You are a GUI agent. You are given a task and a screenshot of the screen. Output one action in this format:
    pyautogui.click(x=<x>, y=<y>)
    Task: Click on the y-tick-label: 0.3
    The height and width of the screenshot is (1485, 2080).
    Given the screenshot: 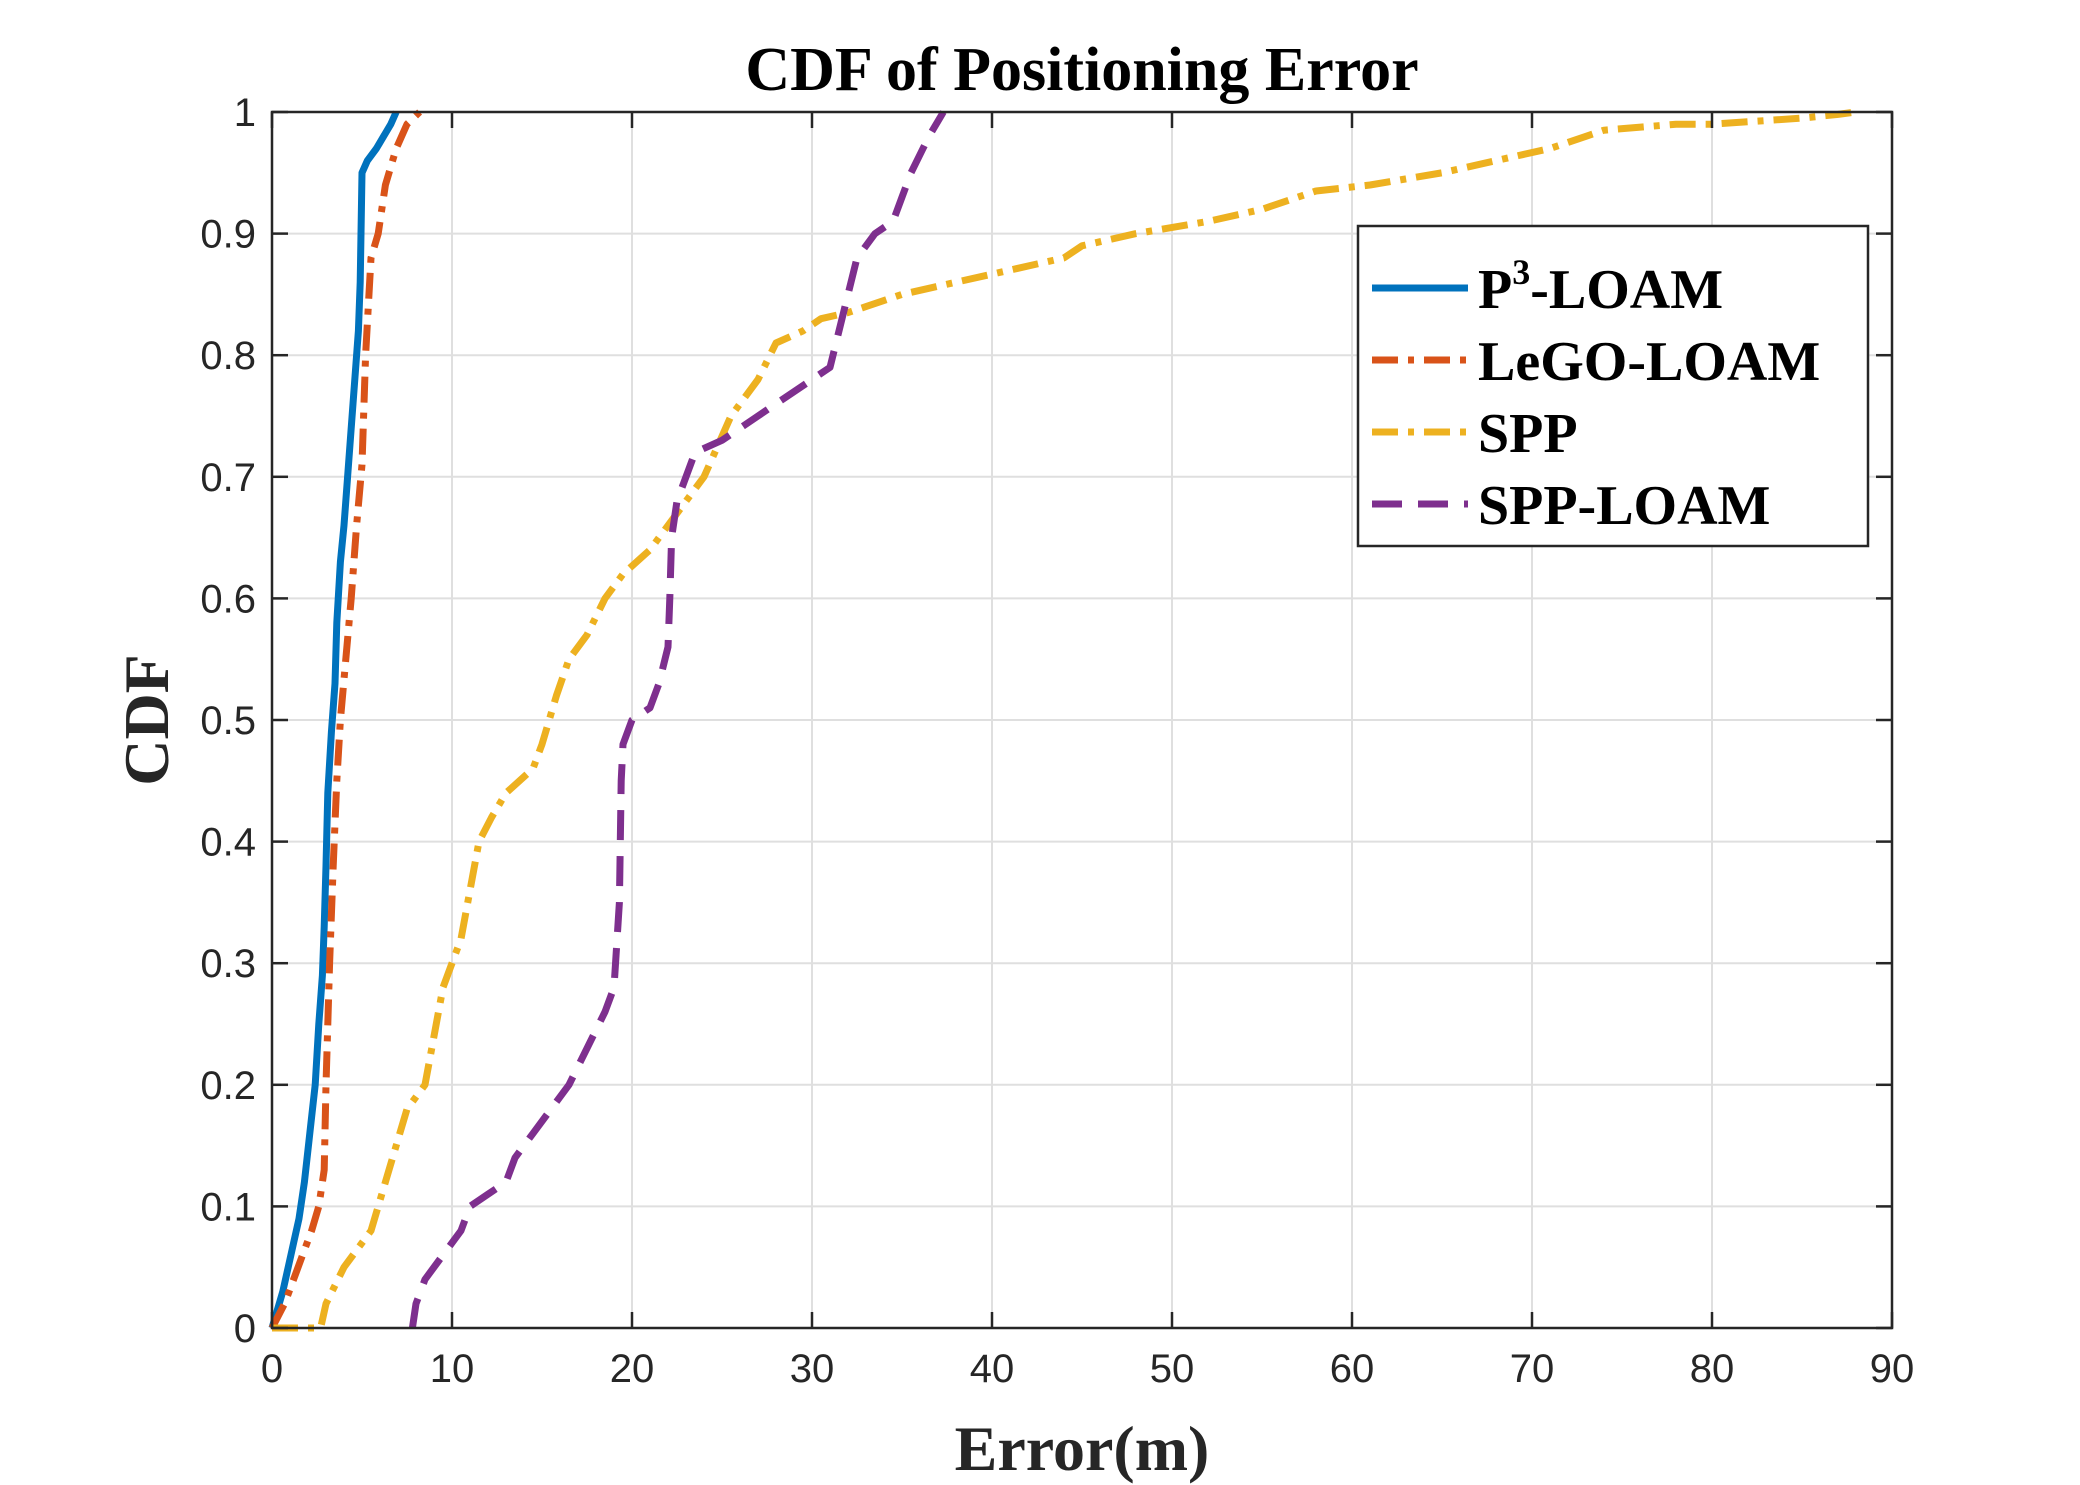 What is the action you would take?
    pyautogui.click(x=228, y=964)
    